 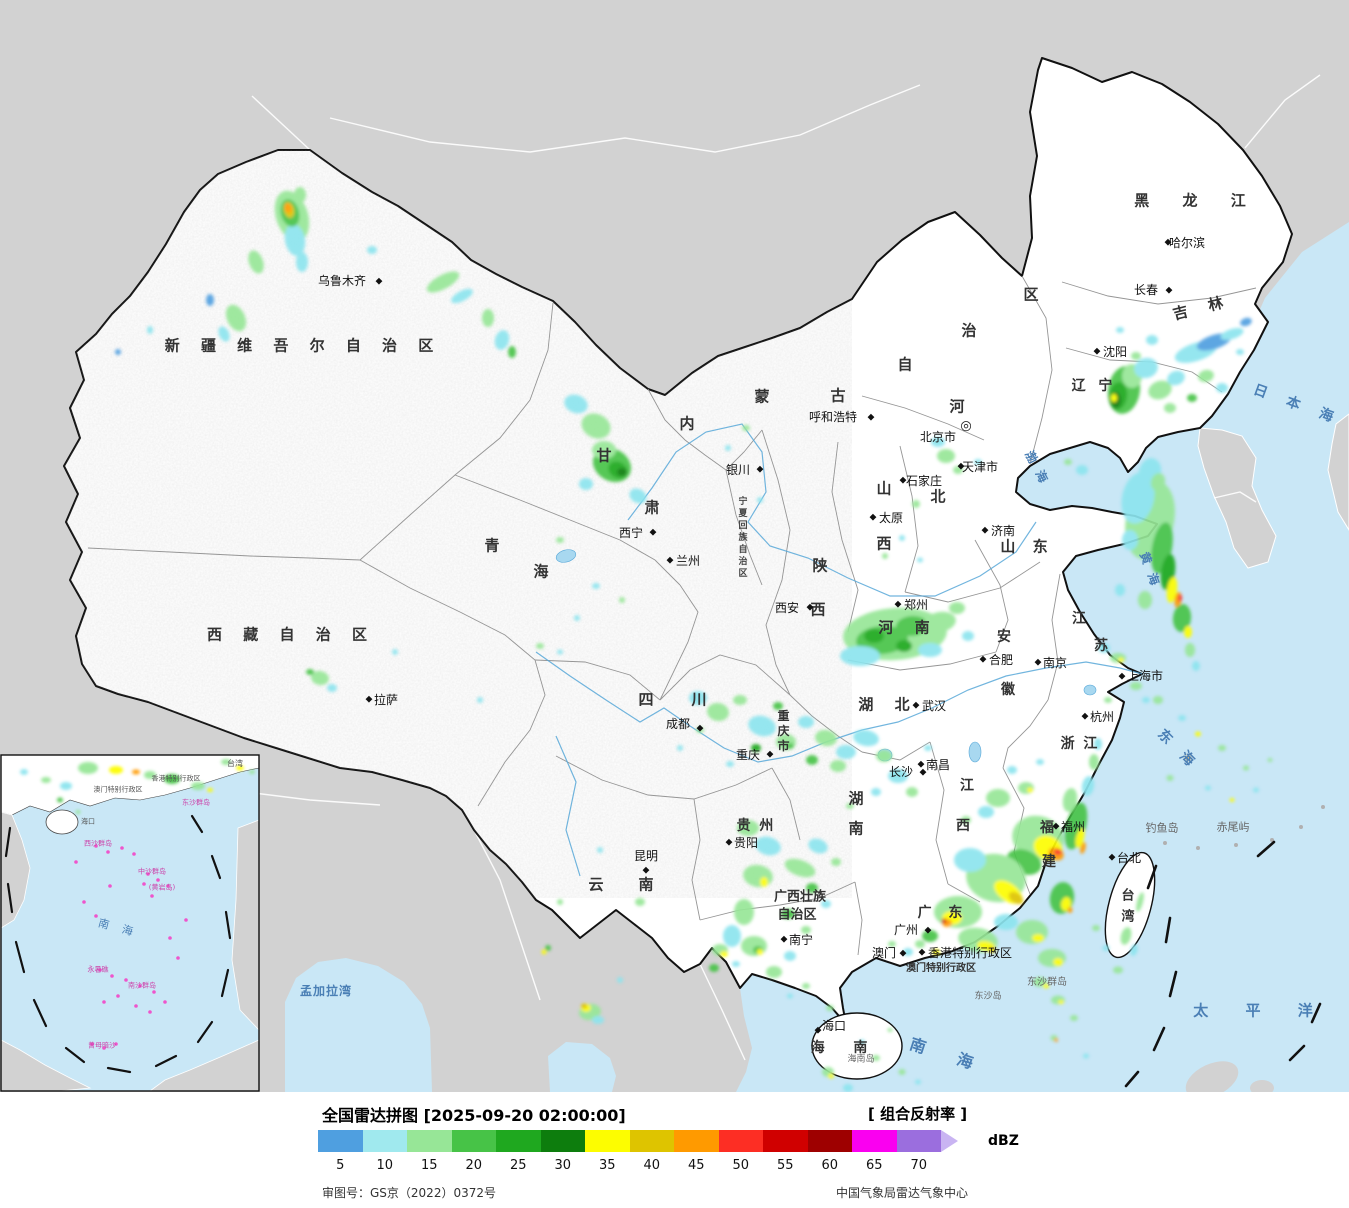 What do you see at coordinates (830, 1165) in the screenshot?
I see `dbz-tick: 60` at bounding box center [830, 1165].